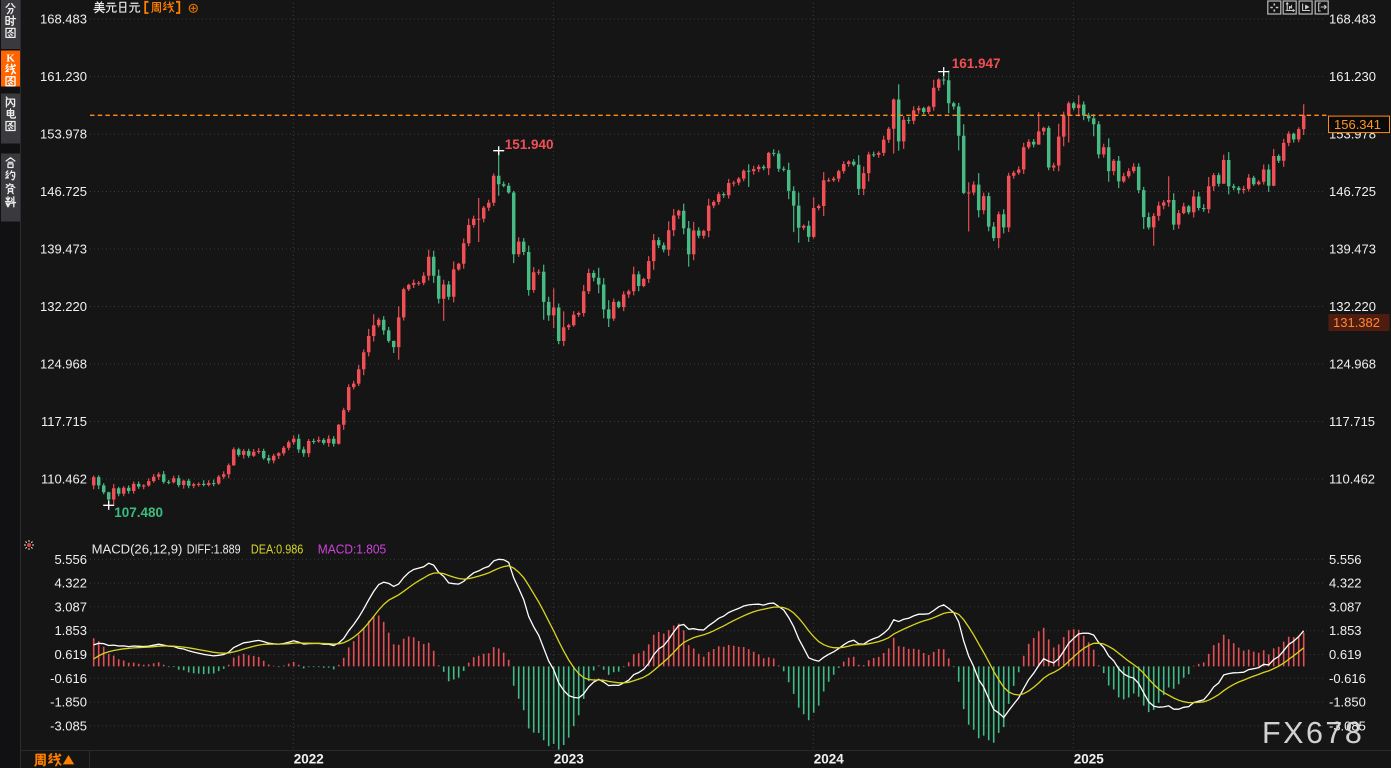 This screenshot has width=1391, height=768. Describe the element at coordinates (1356, 322) in the screenshot. I see `svg-text: 131.382` at that location.